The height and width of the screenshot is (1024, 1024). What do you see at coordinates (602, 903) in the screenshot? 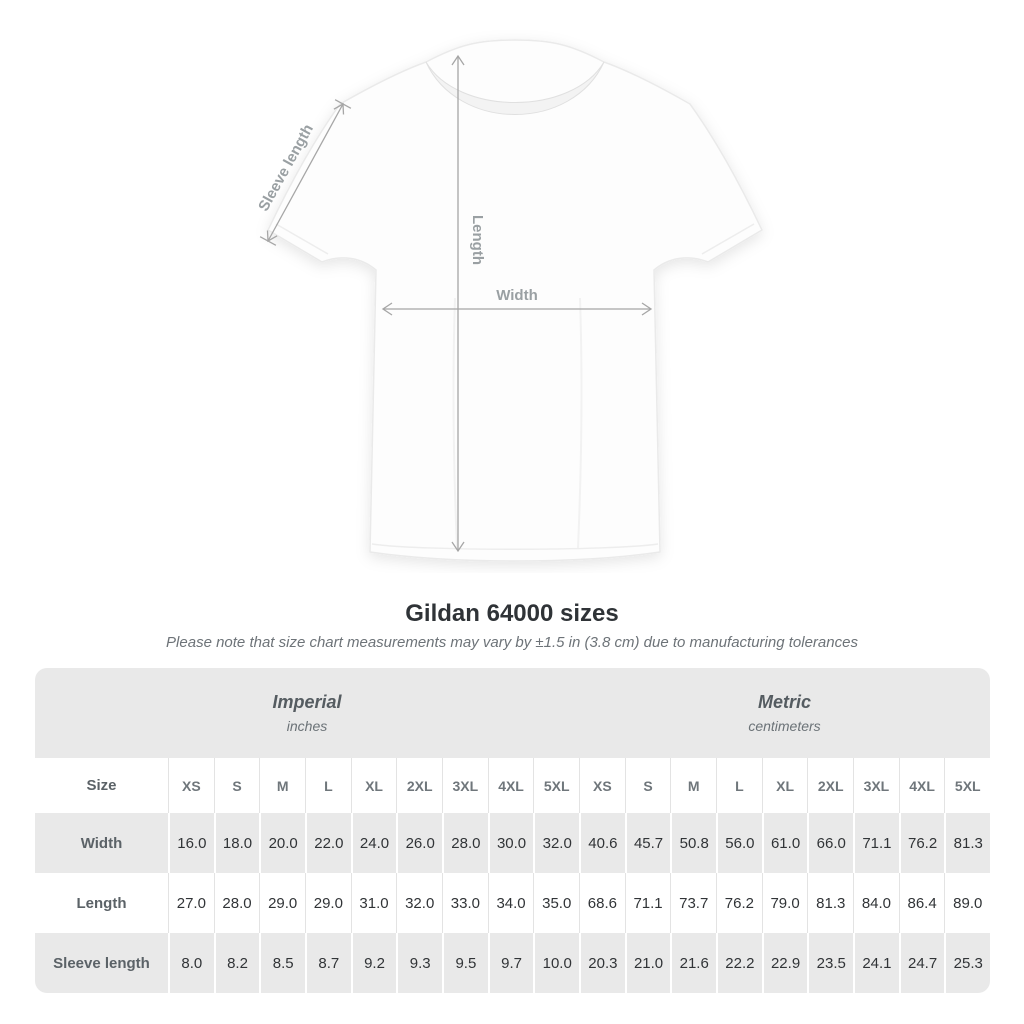
I see `measurement-value: 68.6` at bounding box center [602, 903].